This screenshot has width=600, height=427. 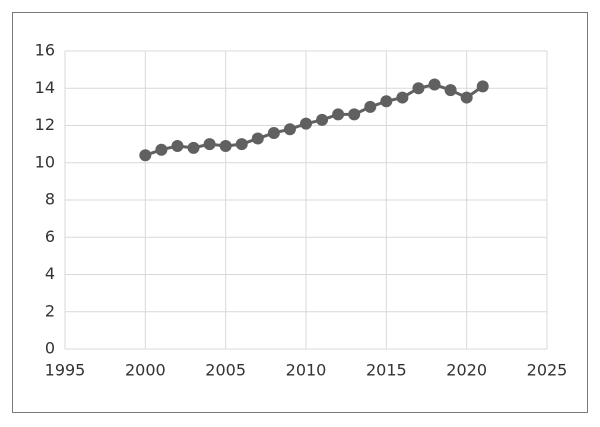 I want to click on y-tick-label: 0, so click(x=50, y=348).